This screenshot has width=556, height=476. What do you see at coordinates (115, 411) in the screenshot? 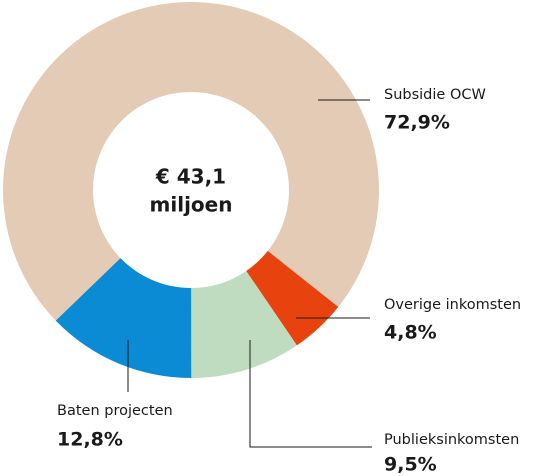
I see `slice-name: Baten projecten` at bounding box center [115, 411].